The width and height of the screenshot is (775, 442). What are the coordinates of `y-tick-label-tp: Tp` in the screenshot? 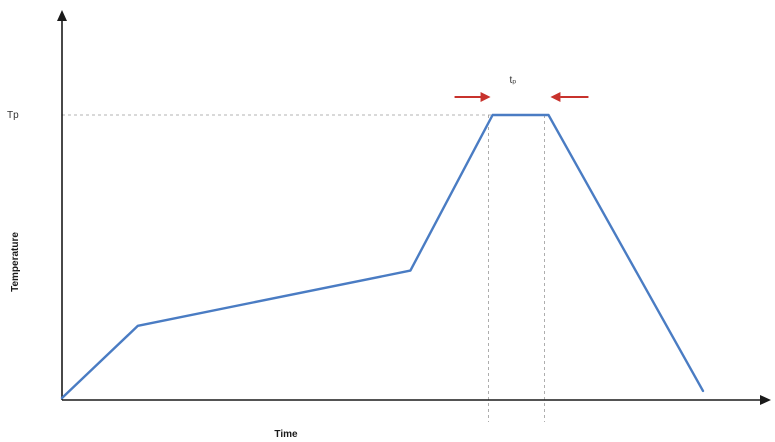 It's located at (13, 115).